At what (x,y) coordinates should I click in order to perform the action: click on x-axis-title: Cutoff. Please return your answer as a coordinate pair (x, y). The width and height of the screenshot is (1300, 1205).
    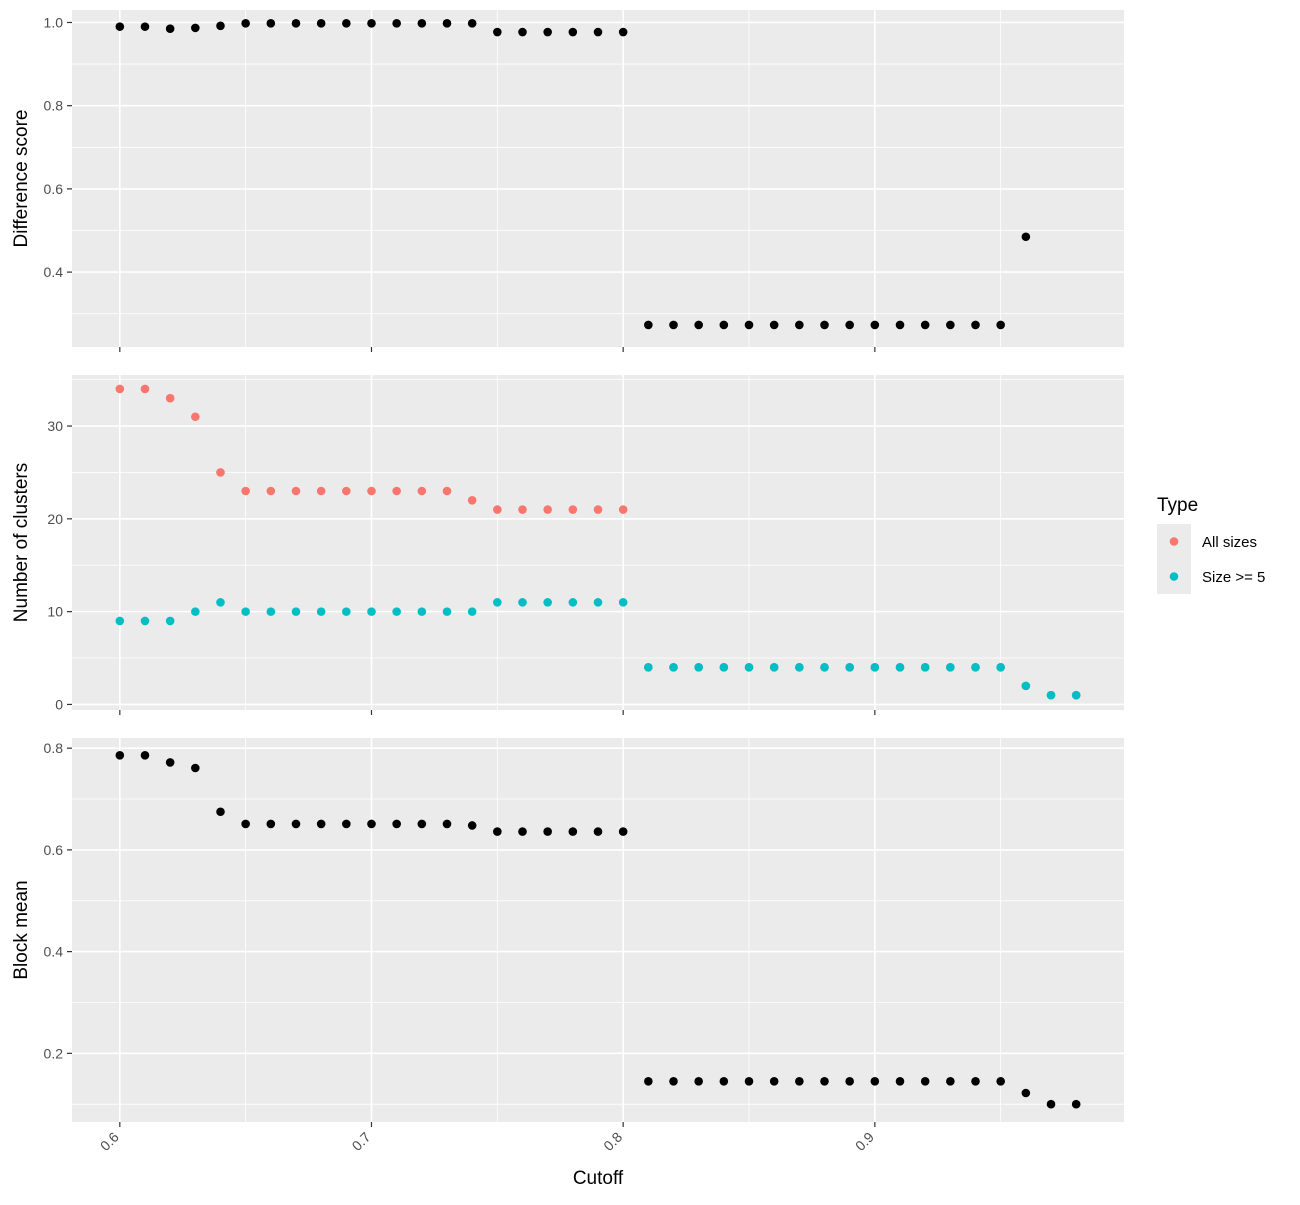
    Looking at the image, I should click on (598, 1178).